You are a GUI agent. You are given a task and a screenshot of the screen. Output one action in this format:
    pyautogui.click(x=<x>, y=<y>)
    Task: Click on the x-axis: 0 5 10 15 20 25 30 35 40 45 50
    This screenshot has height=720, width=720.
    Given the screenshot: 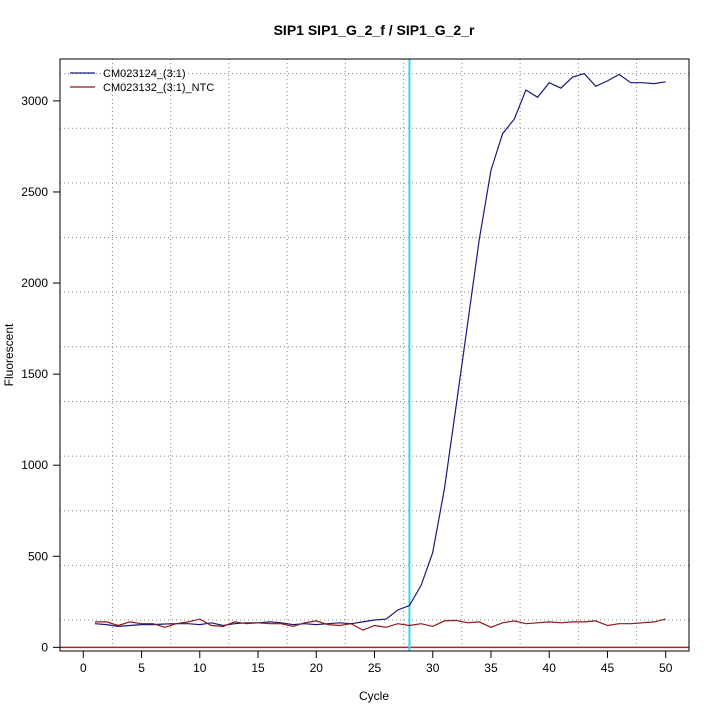 What is the action you would take?
    pyautogui.click(x=376, y=662)
    